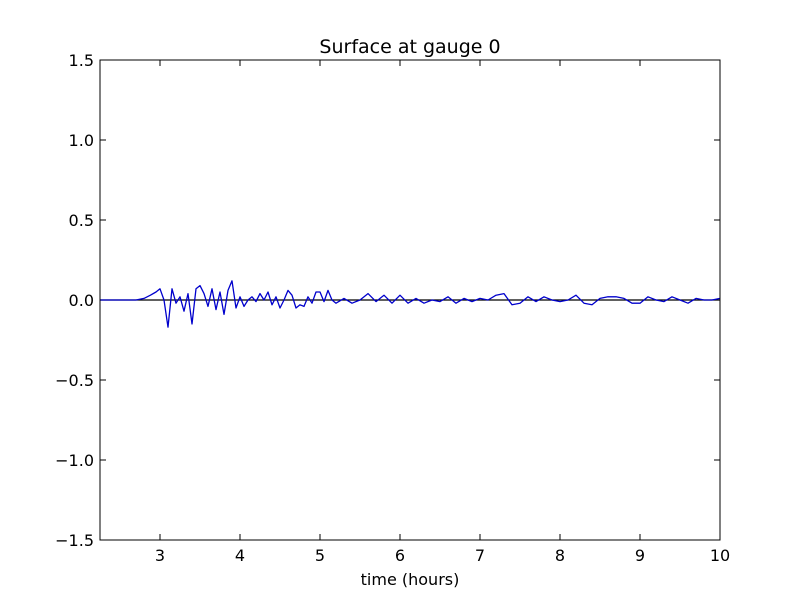 The height and width of the screenshot is (600, 800). What do you see at coordinates (410, 304) in the screenshot?
I see `surface-series-line` at bounding box center [410, 304].